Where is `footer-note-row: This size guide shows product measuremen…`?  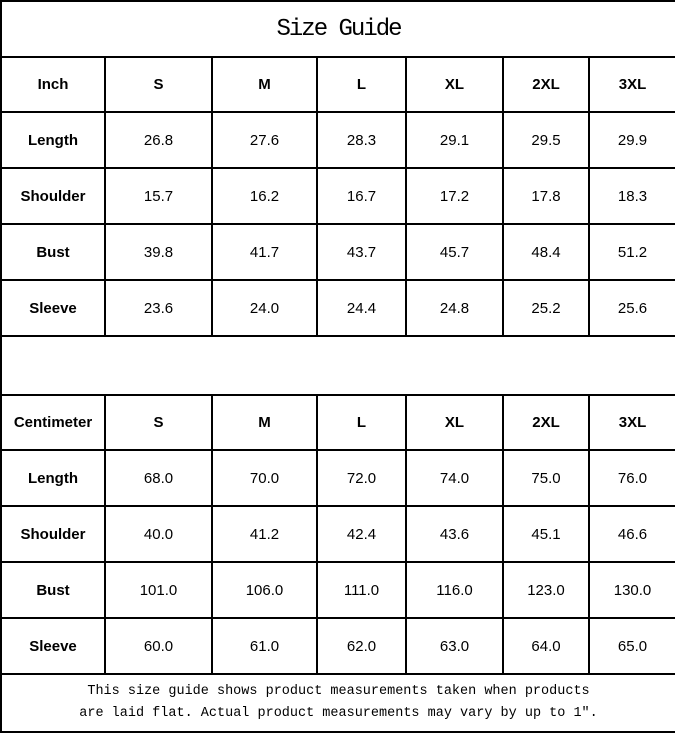
footer-note-row: This size guide shows product measuremen… is located at coordinates (337, 703).